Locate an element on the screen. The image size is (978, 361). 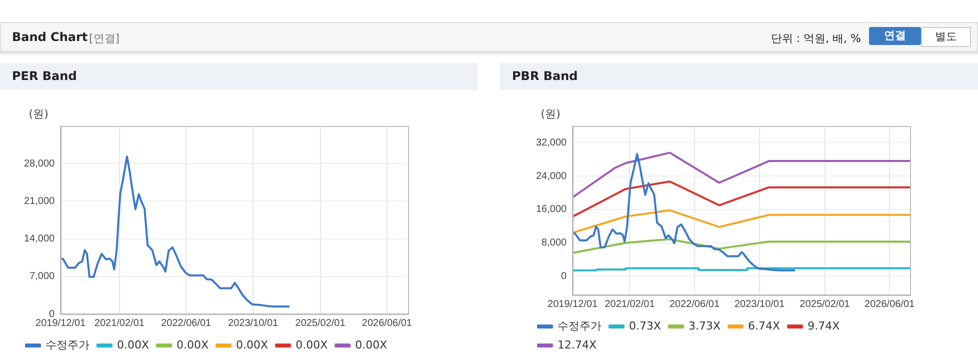
legend-label: 0.73X is located at coordinates (645, 325).